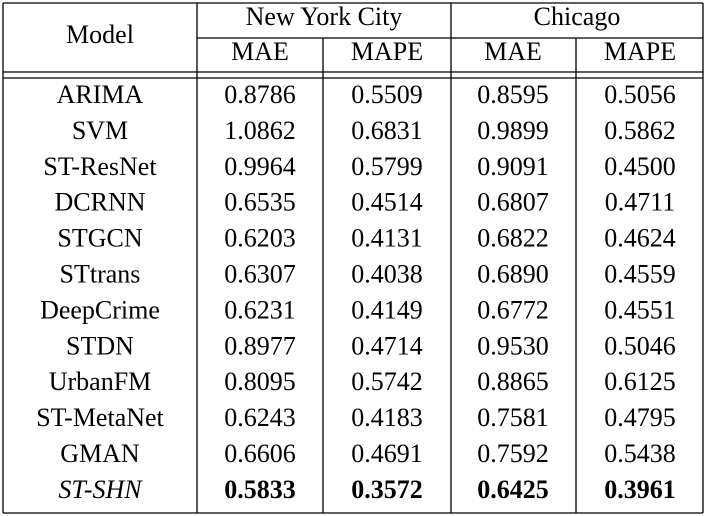 The width and height of the screenshot is (707, 516). I want to click on cell-value: 0.5509, so click(387, 94).